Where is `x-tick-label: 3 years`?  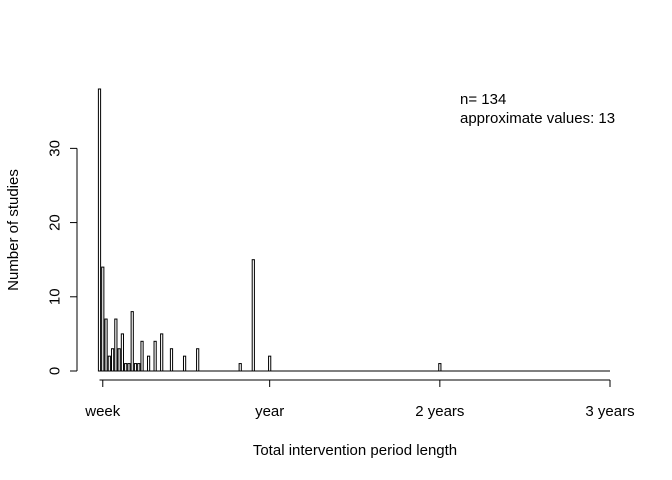 x-tick-label: 3 years is located at coordinates (609, 411).